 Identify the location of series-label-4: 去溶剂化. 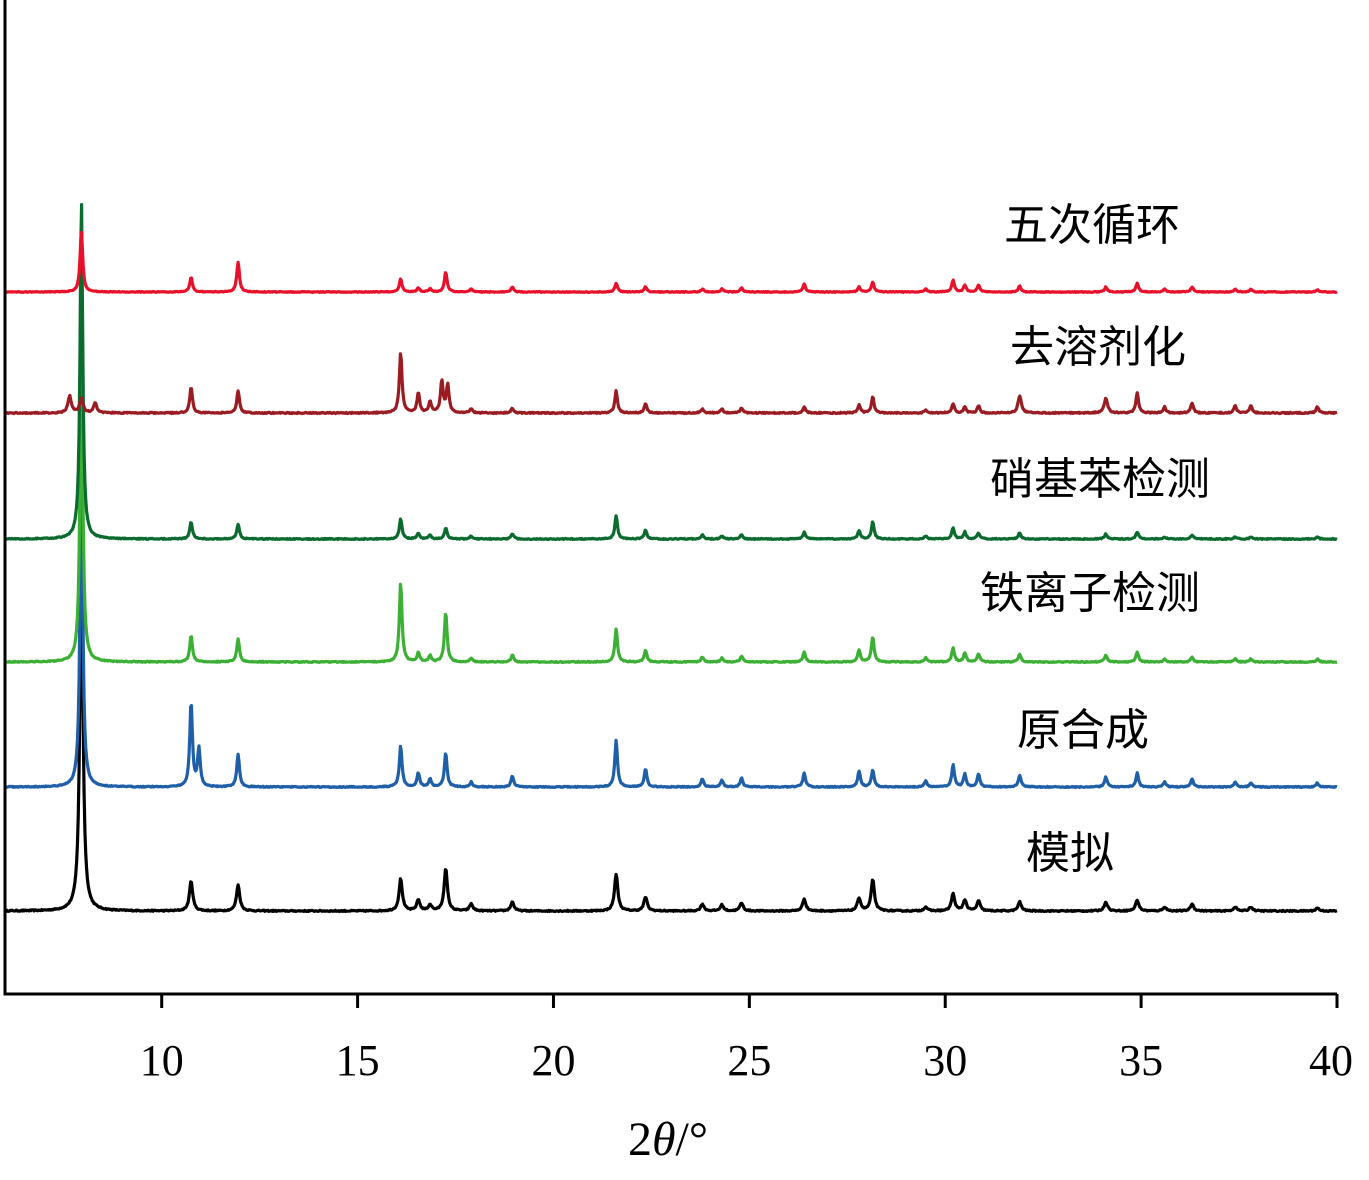
(1098, 347).